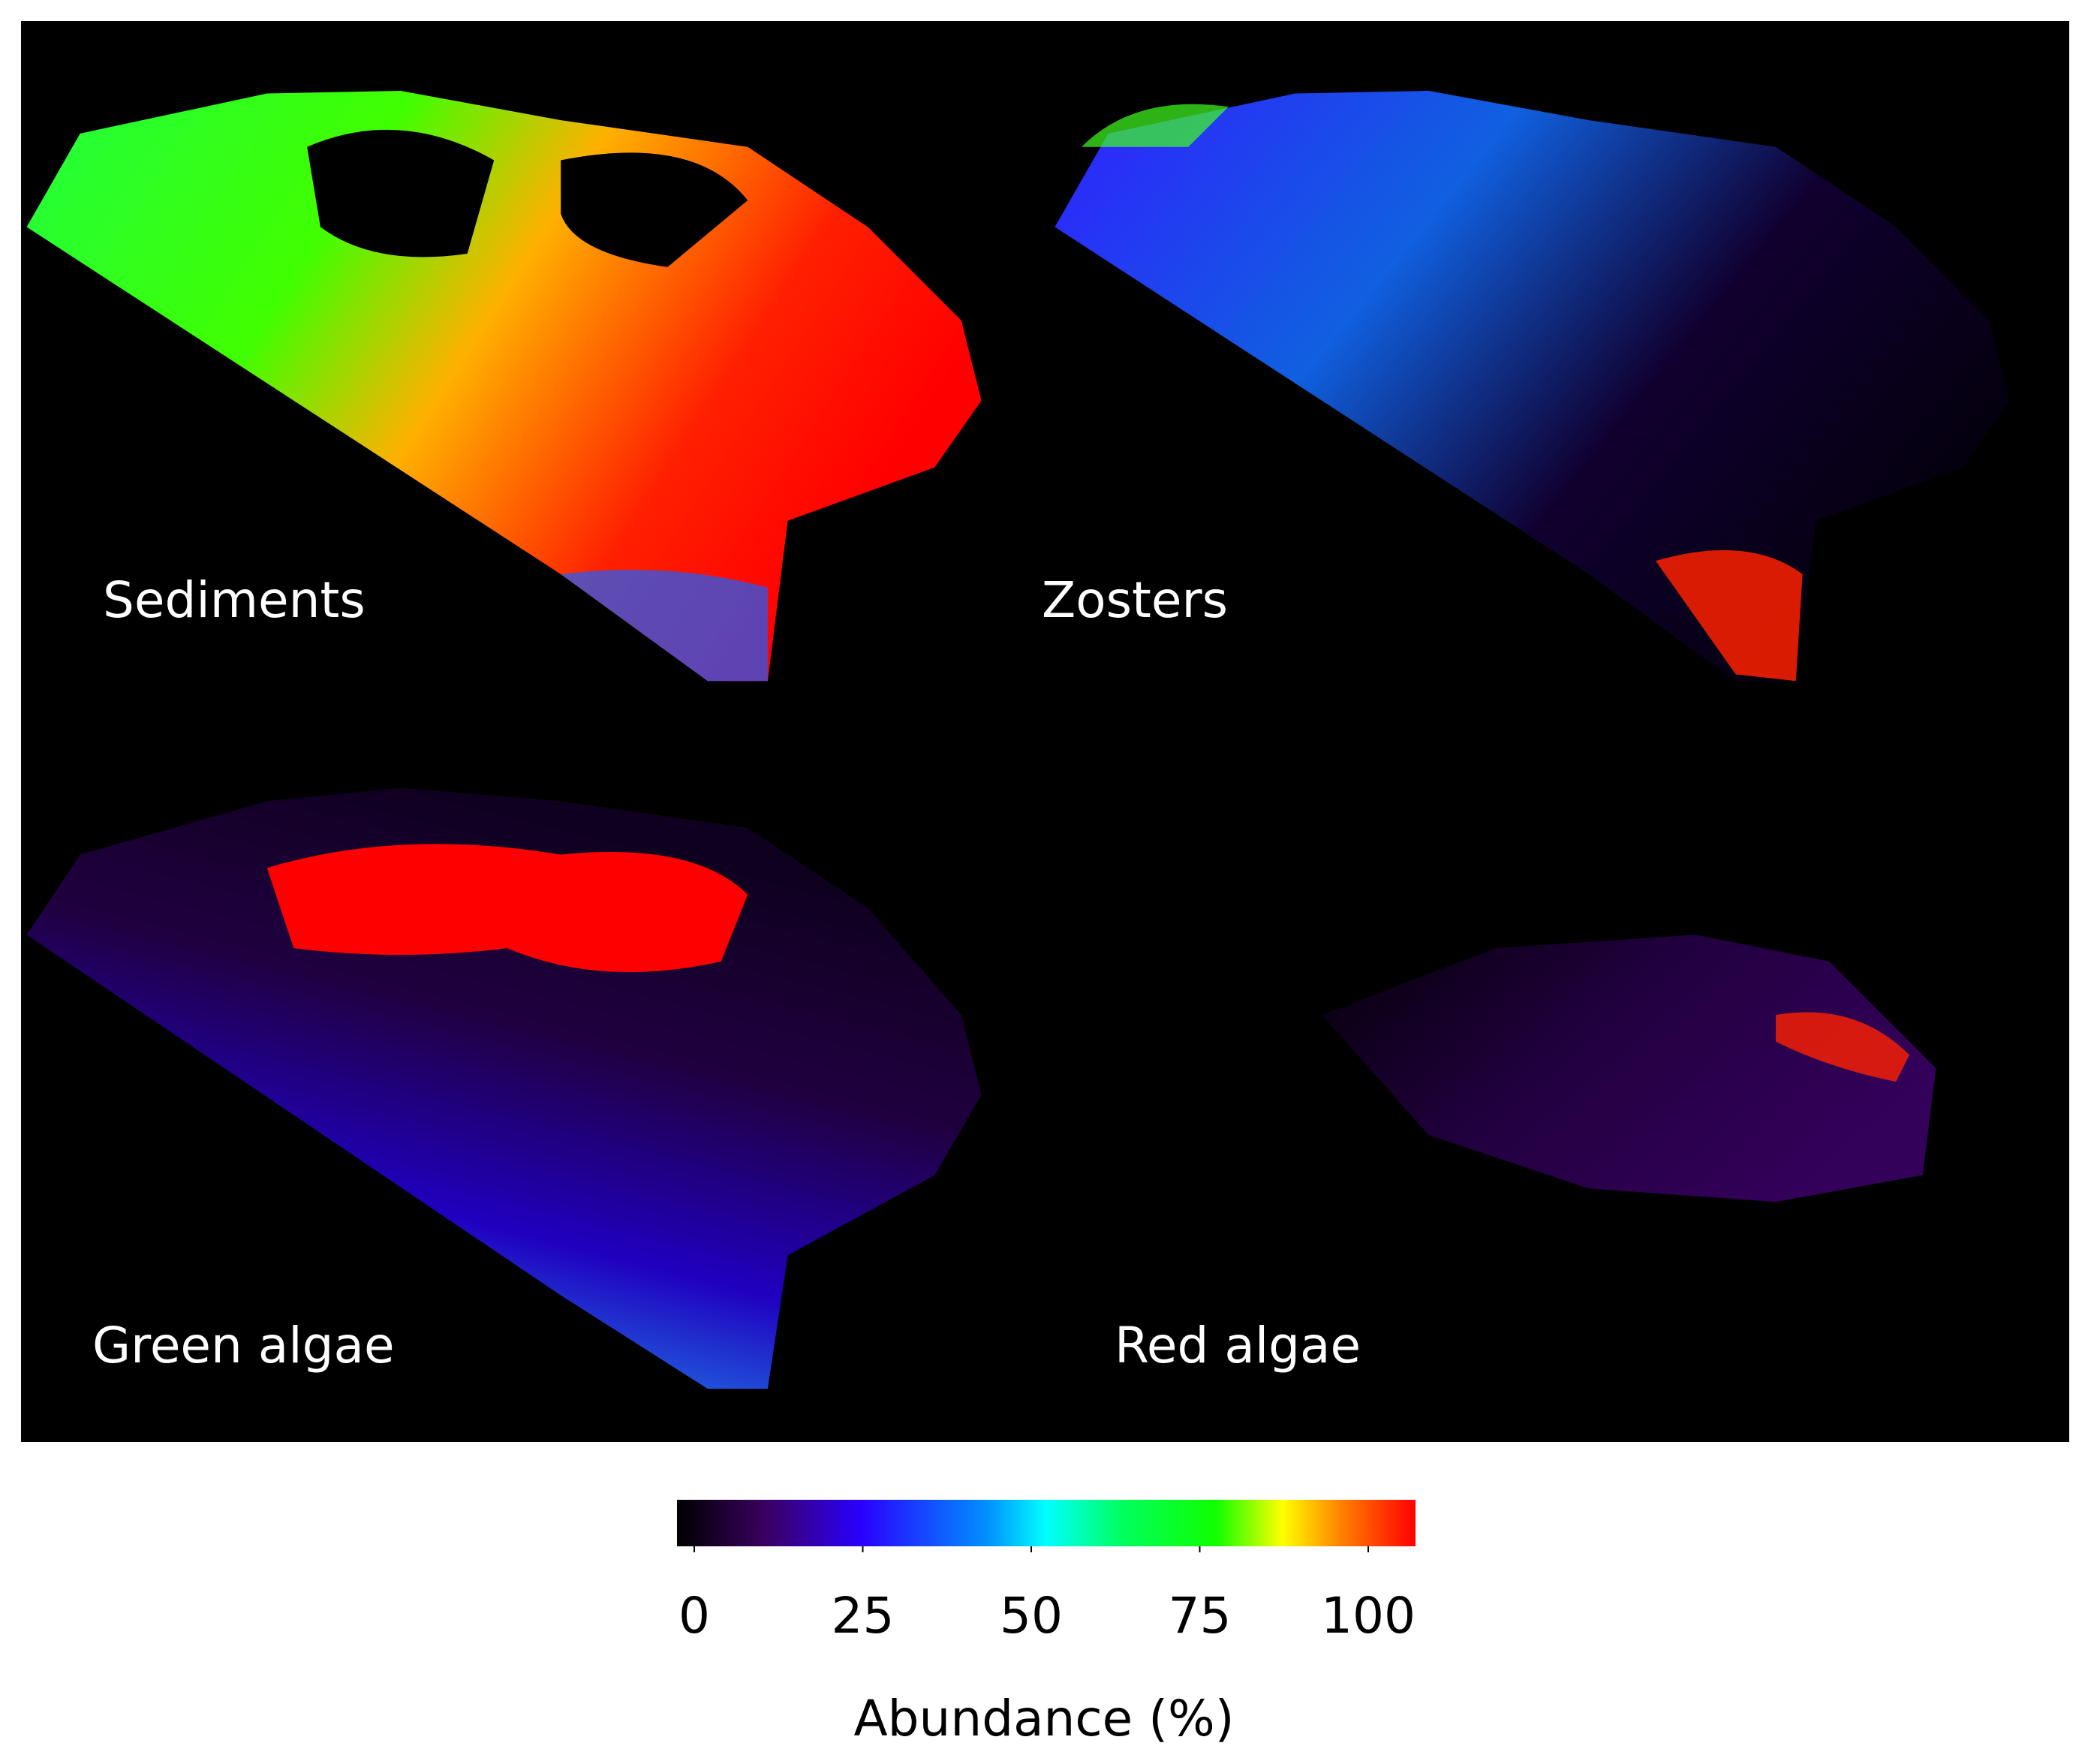  What do you see at coordinates (1031, 1616) in the screenshot?
I see `colorbar-tick-label: 50` at bounding box center [1031, 1616].